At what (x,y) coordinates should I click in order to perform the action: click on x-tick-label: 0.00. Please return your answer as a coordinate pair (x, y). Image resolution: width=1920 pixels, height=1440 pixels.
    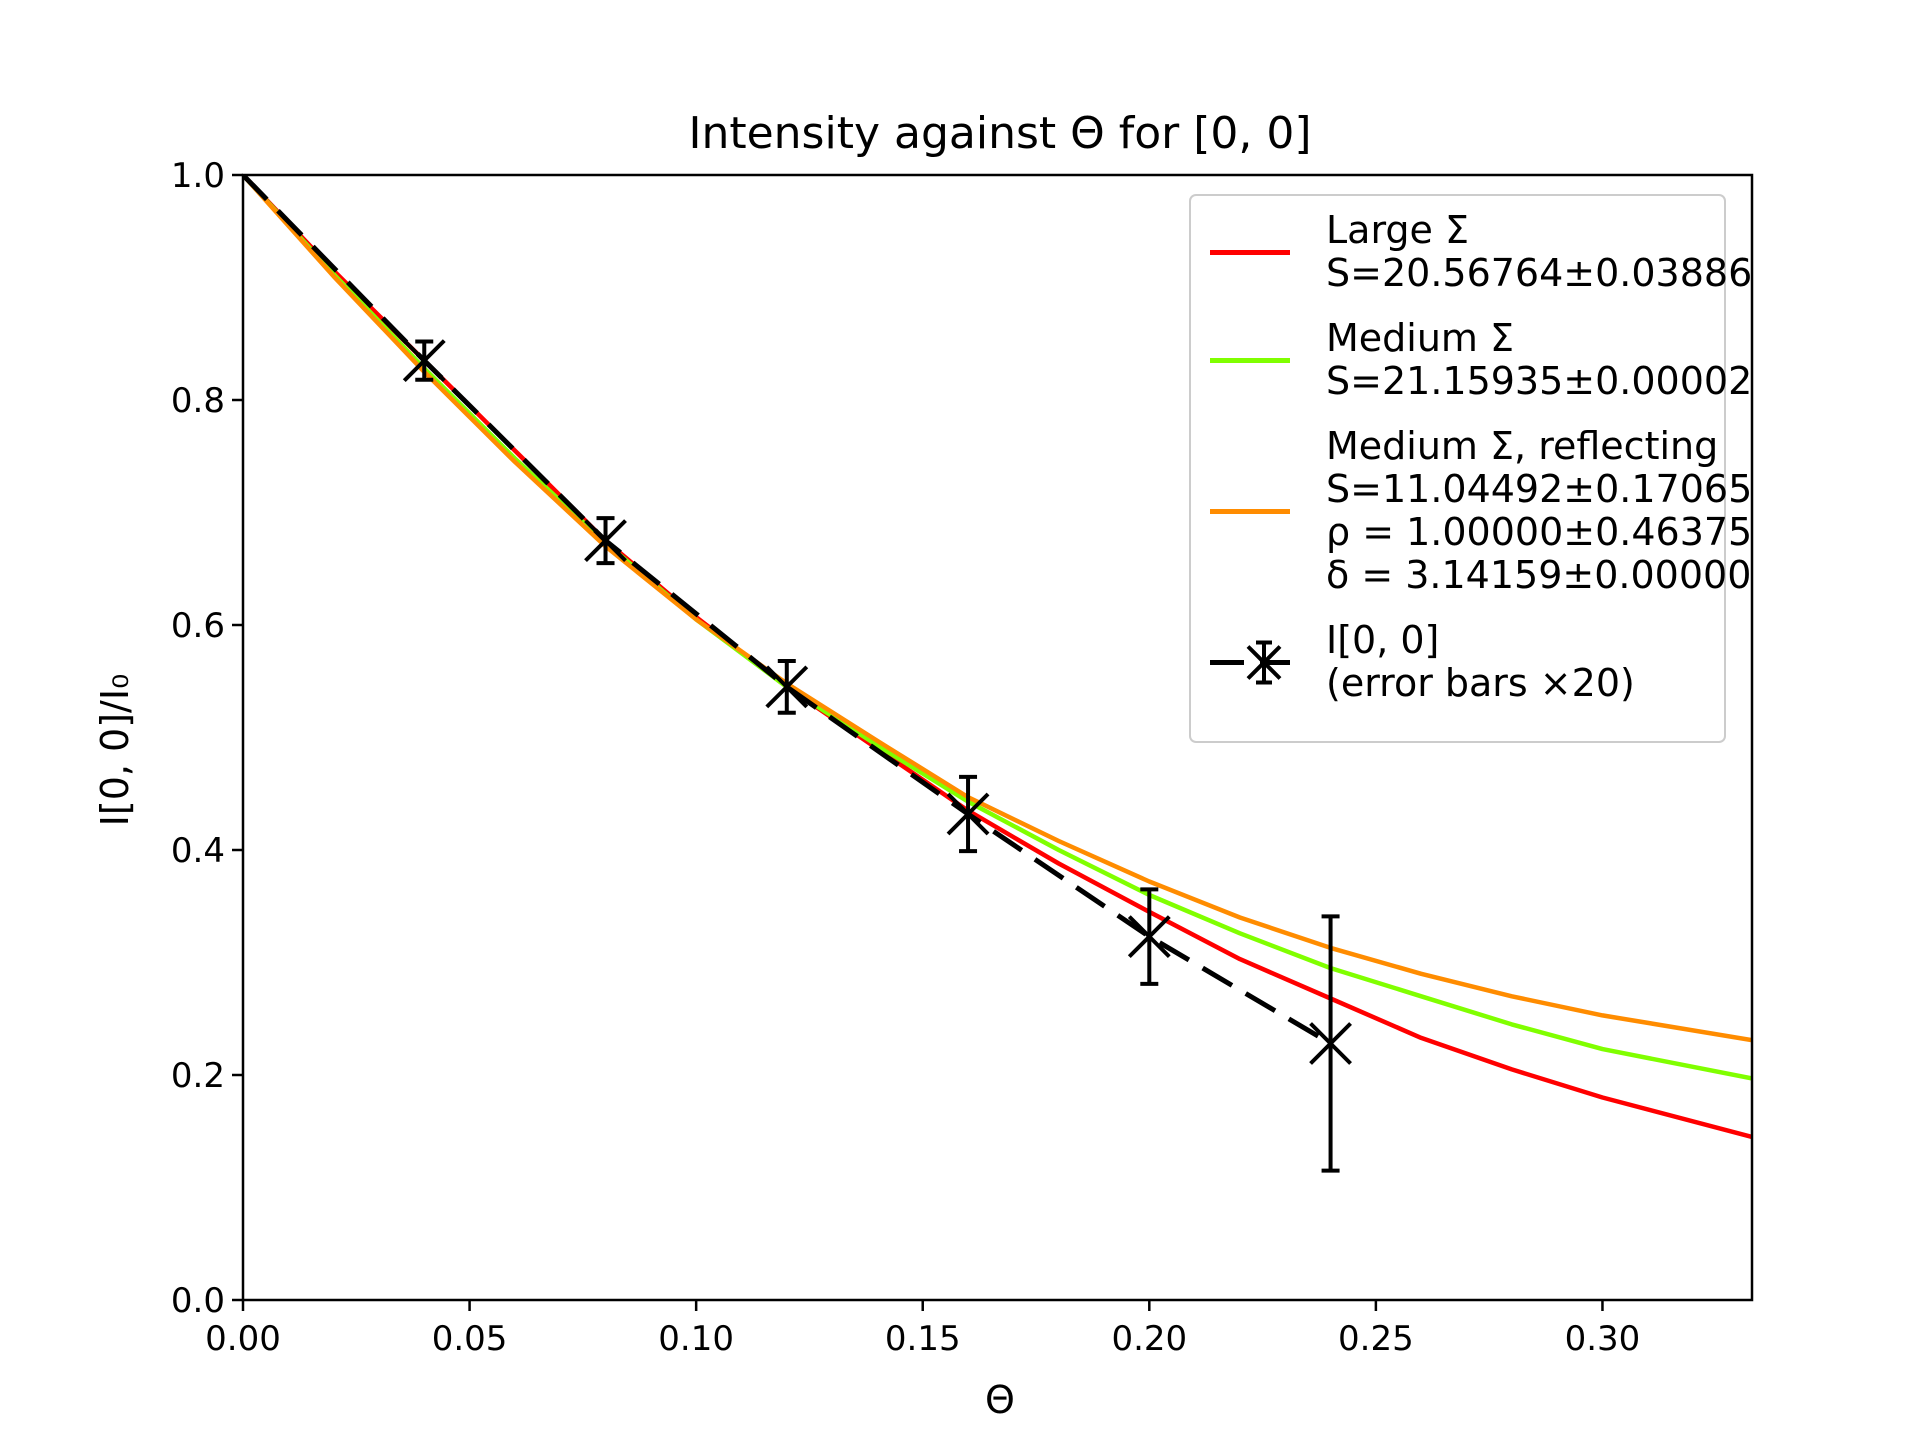
    Looking at the image, I should click on (243, 1339).